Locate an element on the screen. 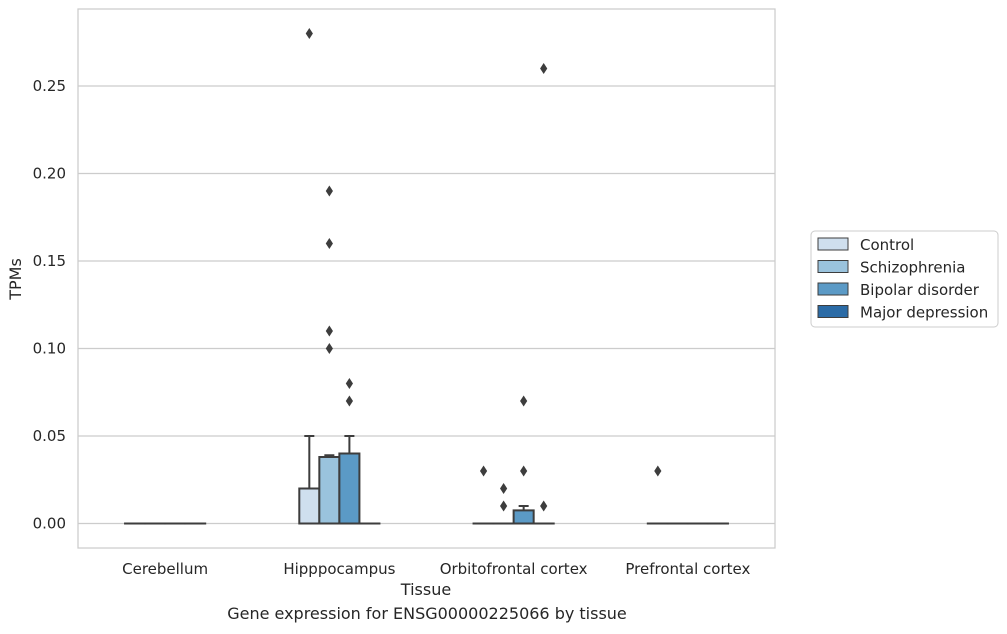 Image resolution: width=1007 pixels, height=634 pixels. x-tick-label: Orbitofrontal cortex is located at coordinates (514, 569).